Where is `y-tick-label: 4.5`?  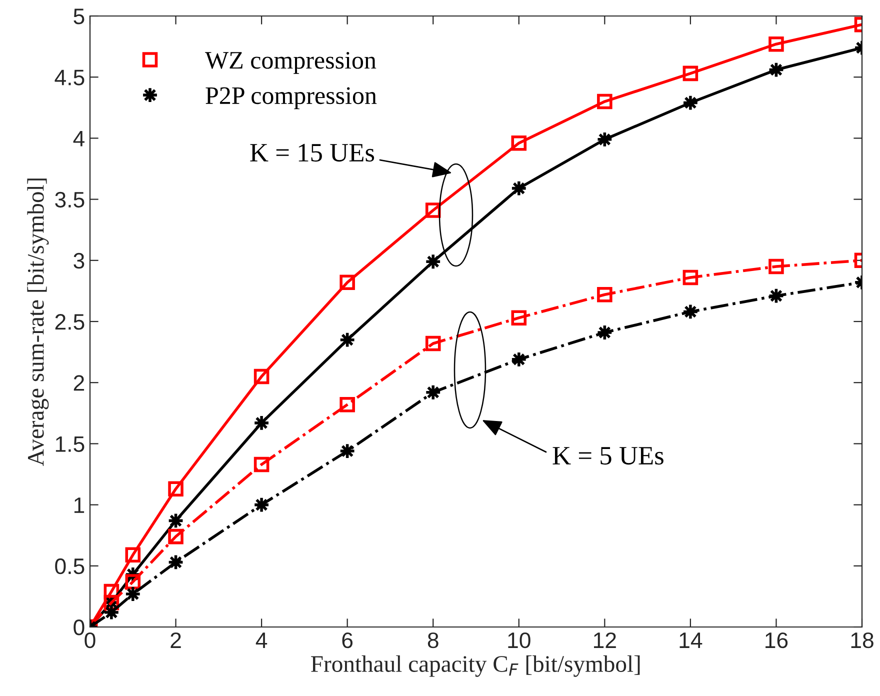
y-tick-label: 4.5 is located at coordinates (69, 78).